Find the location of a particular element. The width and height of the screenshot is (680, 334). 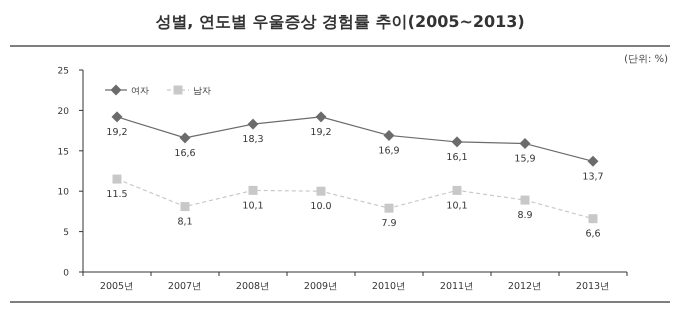

x-tick-label: 2010년 is located at coordinates (389, 286).